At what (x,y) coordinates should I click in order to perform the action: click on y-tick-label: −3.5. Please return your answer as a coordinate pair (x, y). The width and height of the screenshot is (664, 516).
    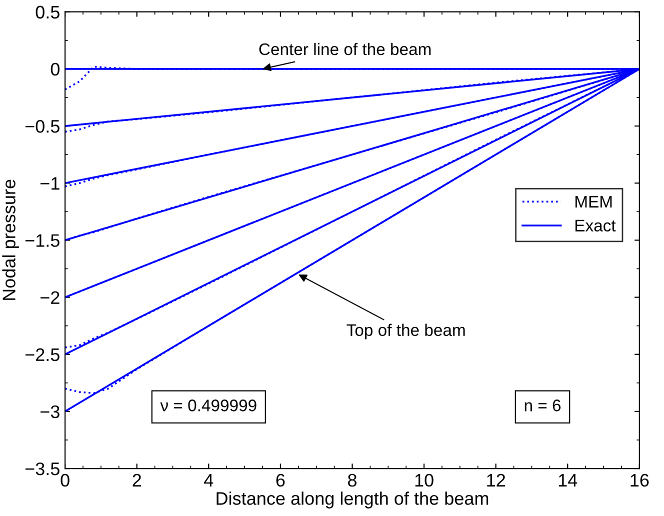
    Looking at the image, I should click on (42, 469).